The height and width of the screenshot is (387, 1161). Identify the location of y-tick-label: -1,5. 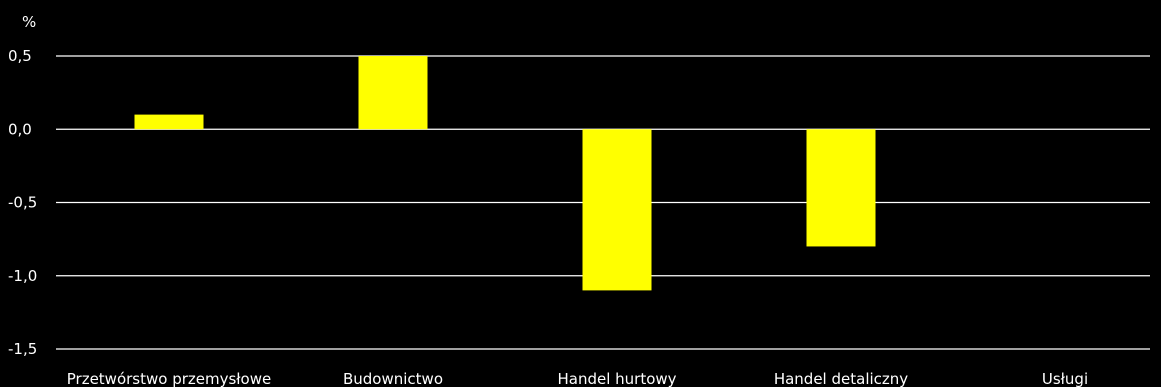
(22, 349).